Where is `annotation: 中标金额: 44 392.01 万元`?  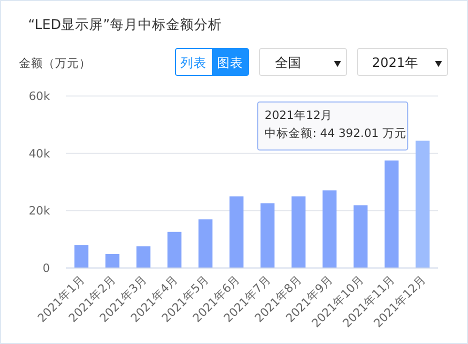
annotation: 中标金额: 44 392.01 万元 is located at coordinates (335, 133).